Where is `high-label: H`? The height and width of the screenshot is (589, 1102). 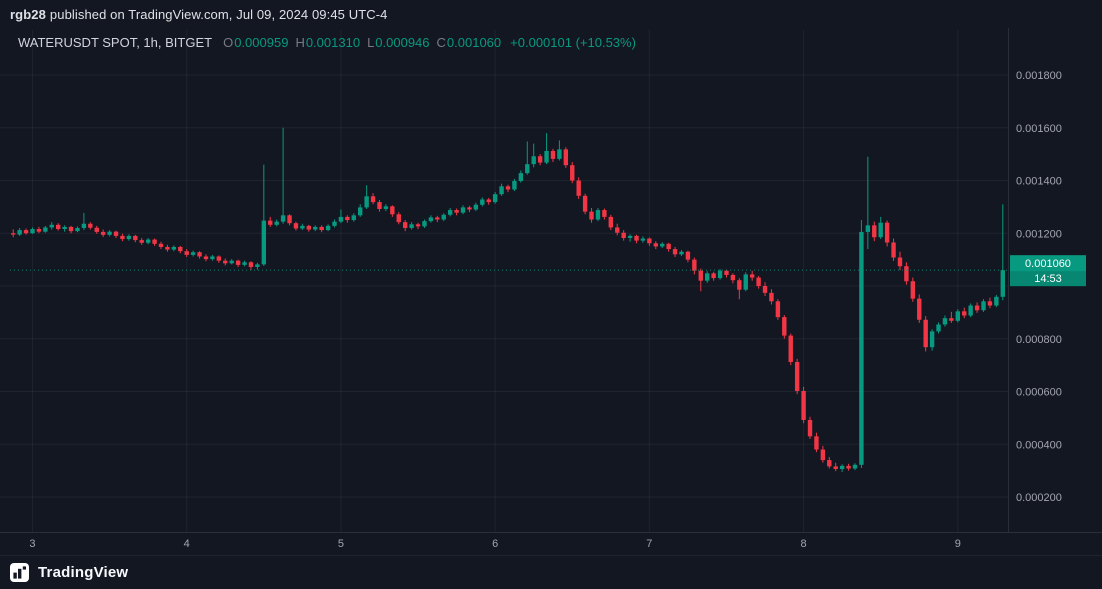
high-label: H is located at coordinates (300, 42).